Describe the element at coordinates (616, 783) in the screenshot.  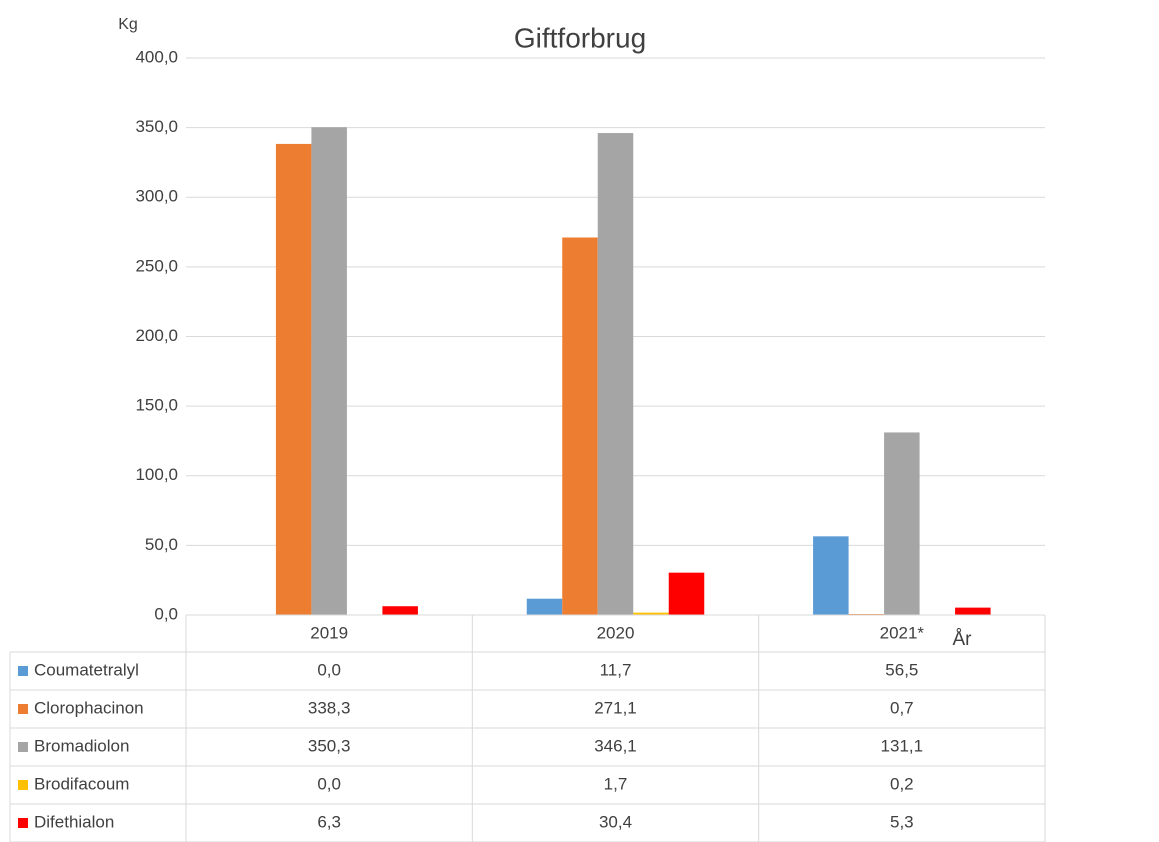
I see `table-value: 1,7` at that location.